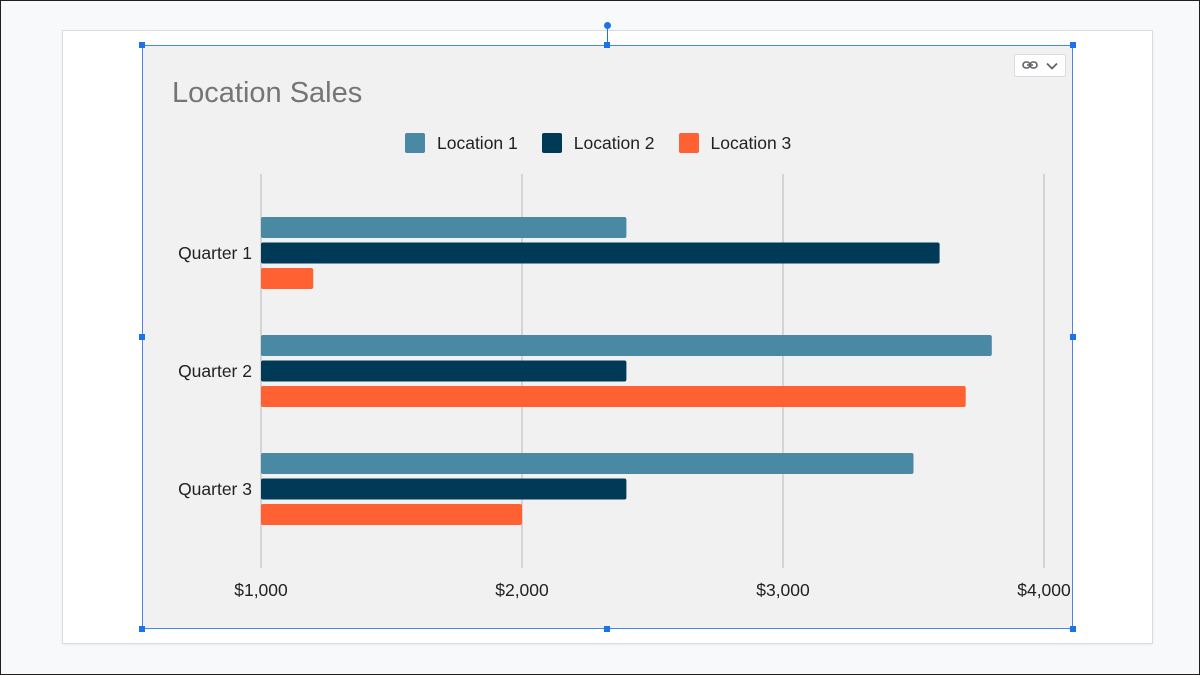 This screenshot has width=1200, height=675. What do you see at coordinates (142, 45) in the screenshot?
I see `resize-handle-top-left` at bounding box center [142, 45].